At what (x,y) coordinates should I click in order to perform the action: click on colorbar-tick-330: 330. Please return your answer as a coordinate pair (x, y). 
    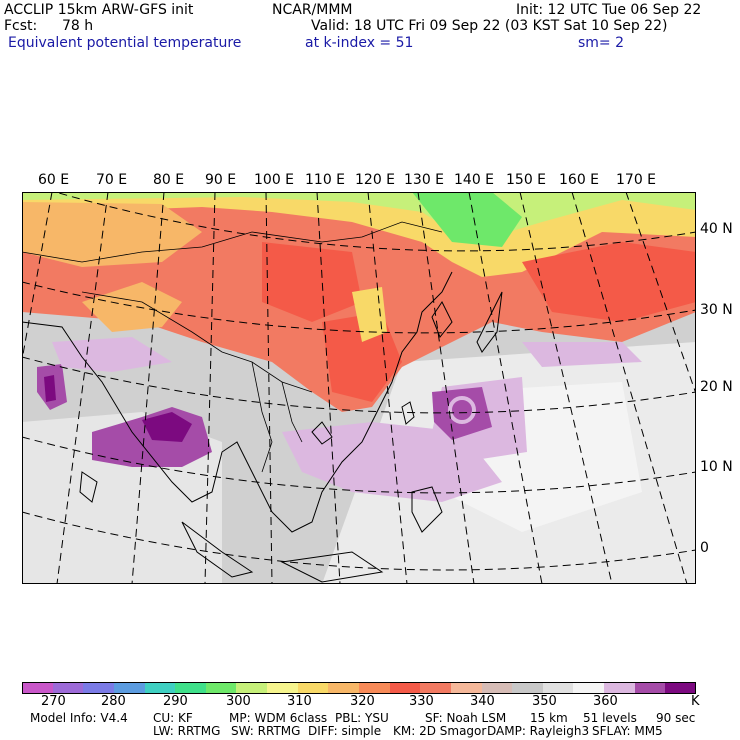
    Looking at the image, I should click on (421, 701).